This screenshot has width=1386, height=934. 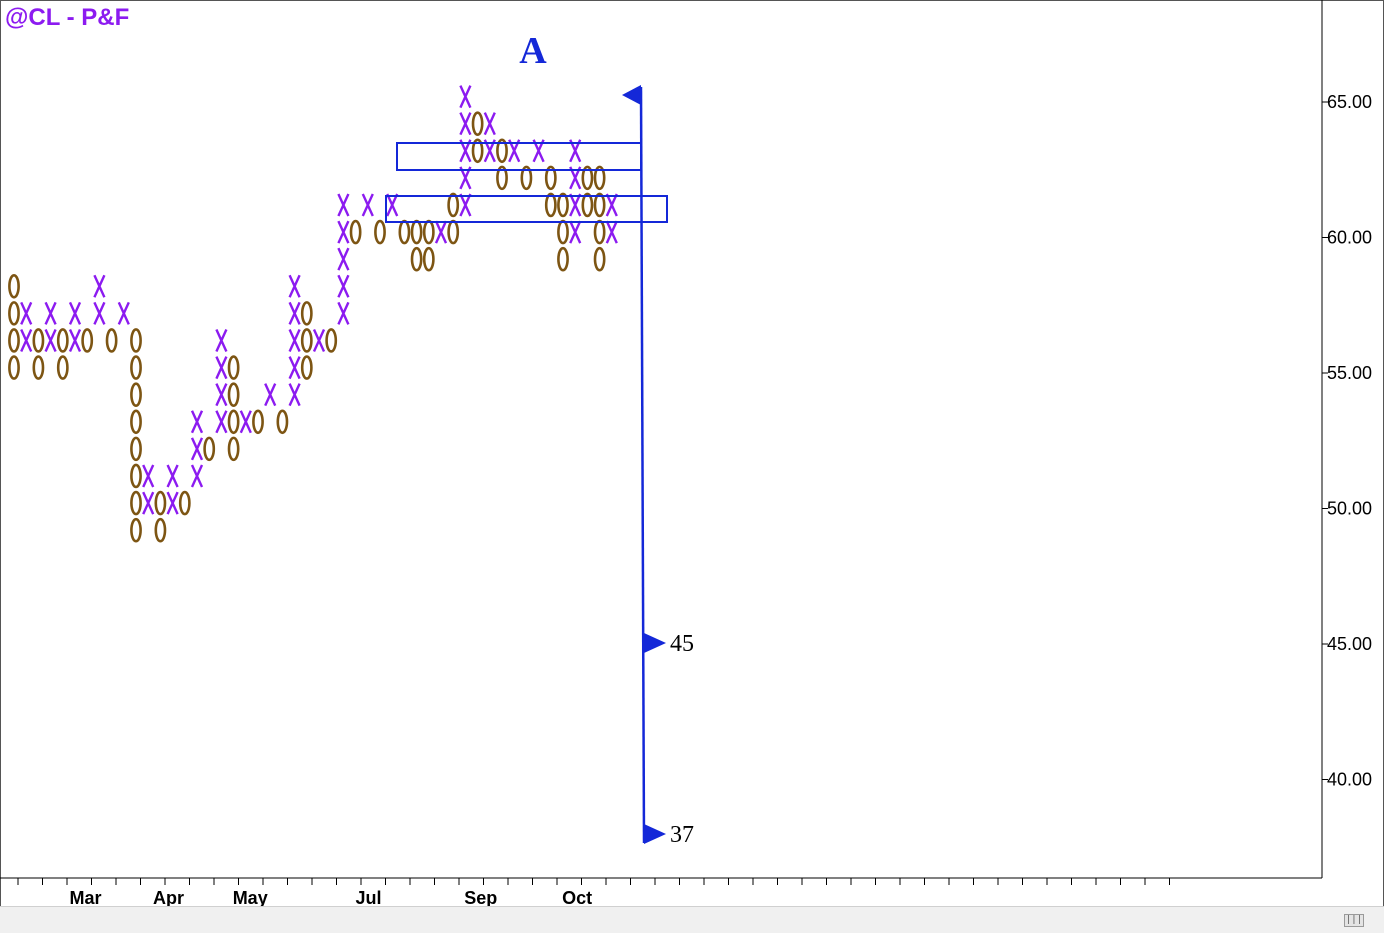 I want to click on x-month-label: May, so click(x=250, y=897).